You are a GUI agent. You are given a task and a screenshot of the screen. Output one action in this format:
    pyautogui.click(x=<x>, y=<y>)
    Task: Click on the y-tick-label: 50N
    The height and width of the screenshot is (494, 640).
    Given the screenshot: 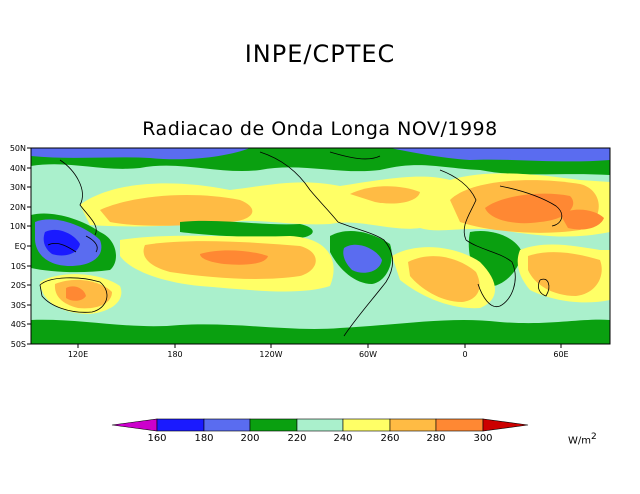 What is the action you would take?
    pyautogui.click(x=17, y=148)
    